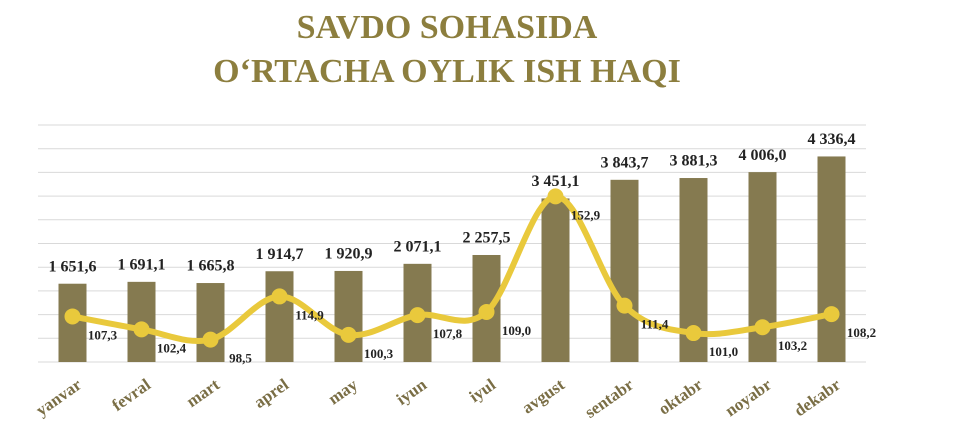 This screenshot has height=436, width=965. What do you see at coordinates (131, 395) in the screenshot?
I see `x-tick-label: fevral` at bounding box center [131, 395].